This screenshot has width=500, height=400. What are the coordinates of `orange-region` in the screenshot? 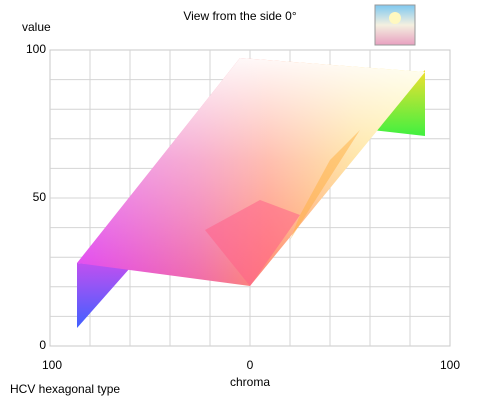 It's located at (325, 185).